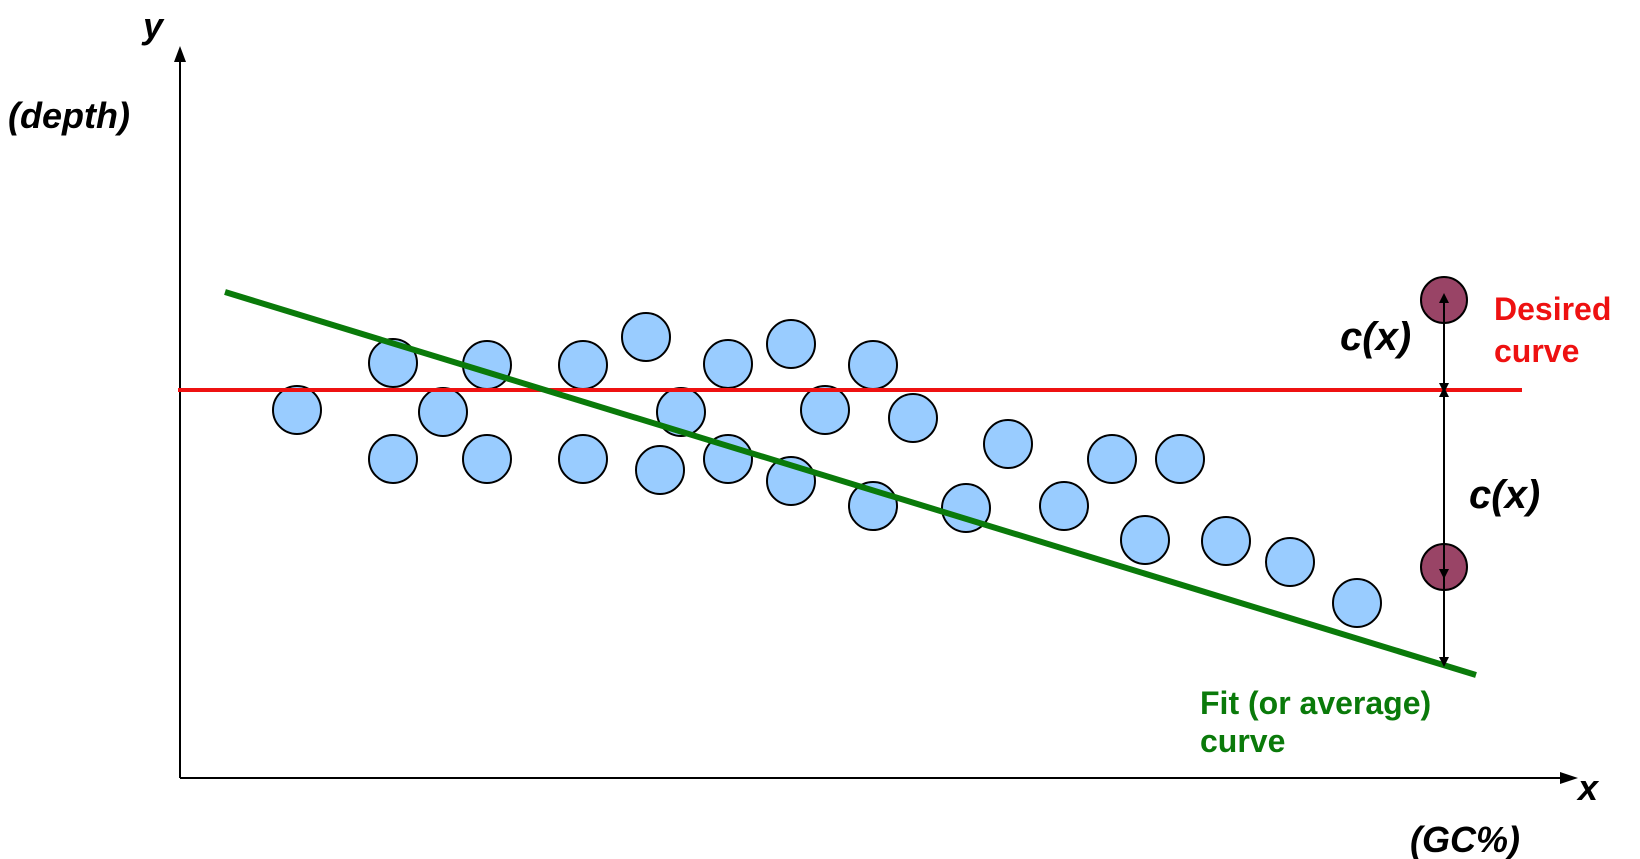 The height and width of the screenshot is (859, 1640). I want to click on x-axis-sublabel: (GC%), so click(1465, 839).